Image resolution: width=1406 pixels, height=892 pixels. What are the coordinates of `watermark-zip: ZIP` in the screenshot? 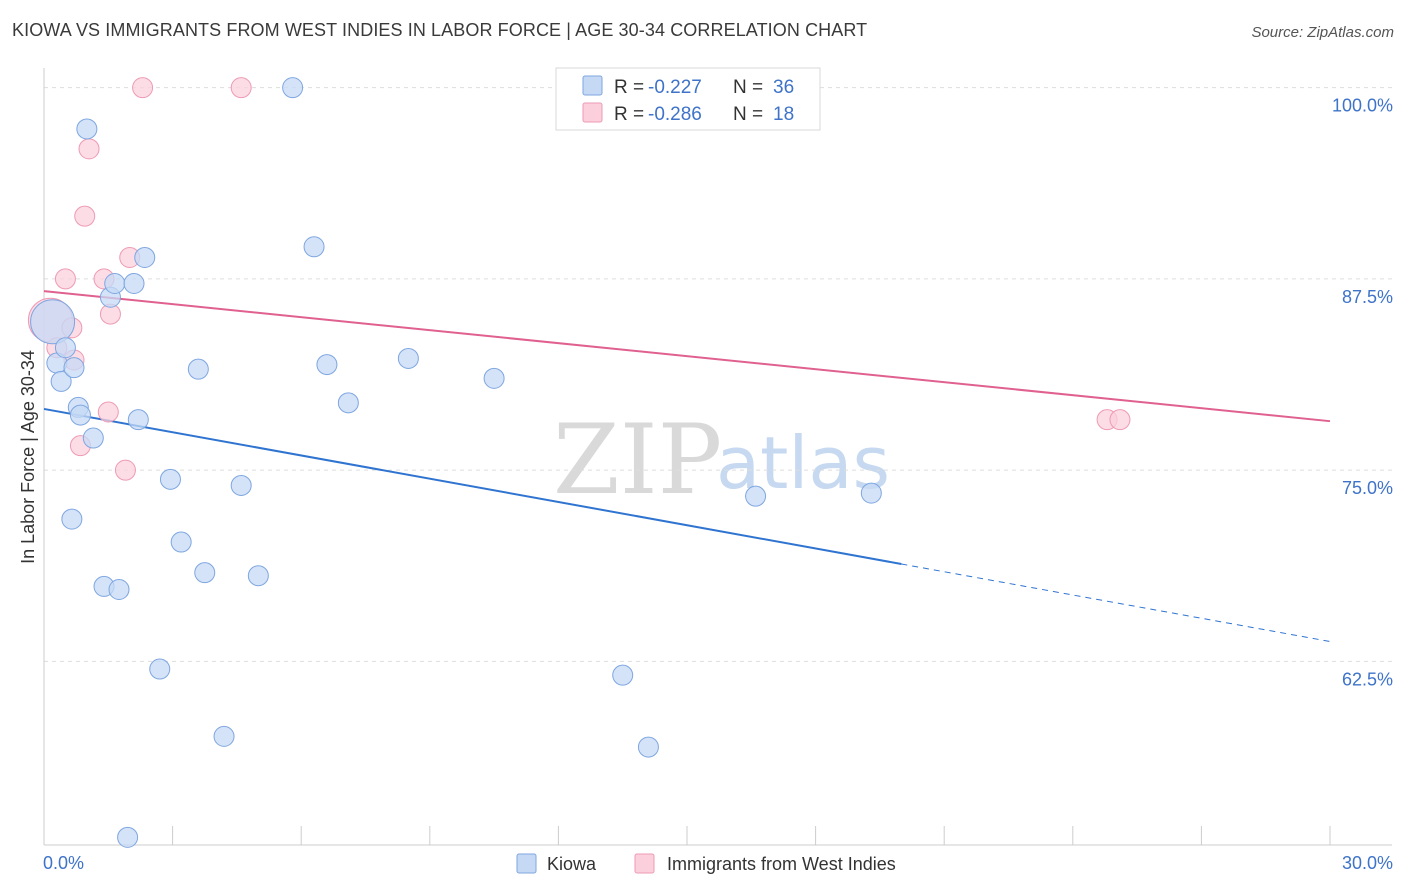 It's located at (637, 460).